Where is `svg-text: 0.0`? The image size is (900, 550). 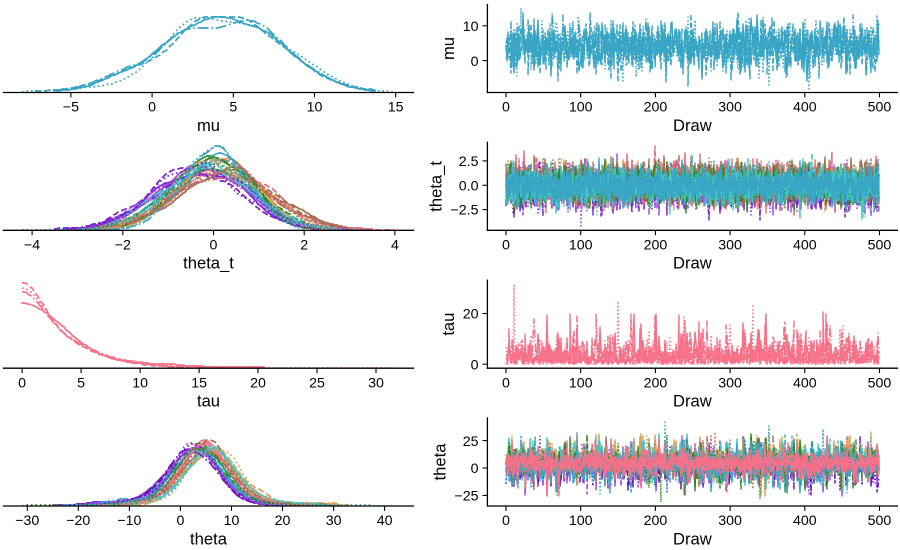
svg-text: 0.0 is located at coordinates (469, 186).